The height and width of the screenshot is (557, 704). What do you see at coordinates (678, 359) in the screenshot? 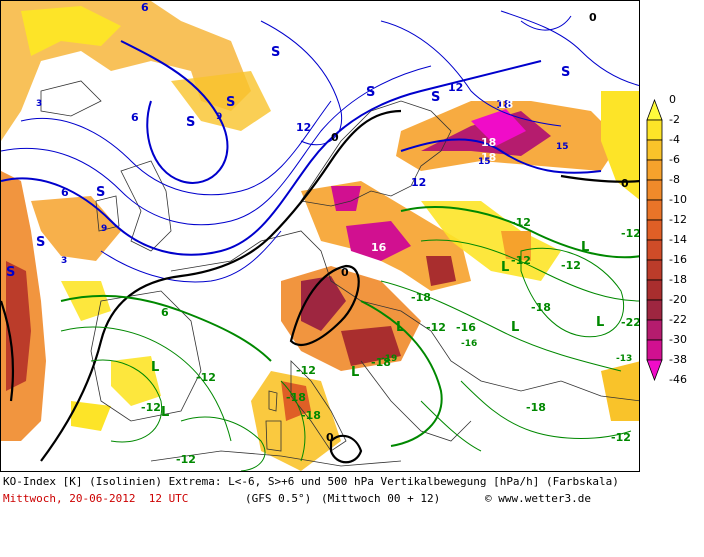
I see `color-scale-label: -38` at bounding box center [678, 359].